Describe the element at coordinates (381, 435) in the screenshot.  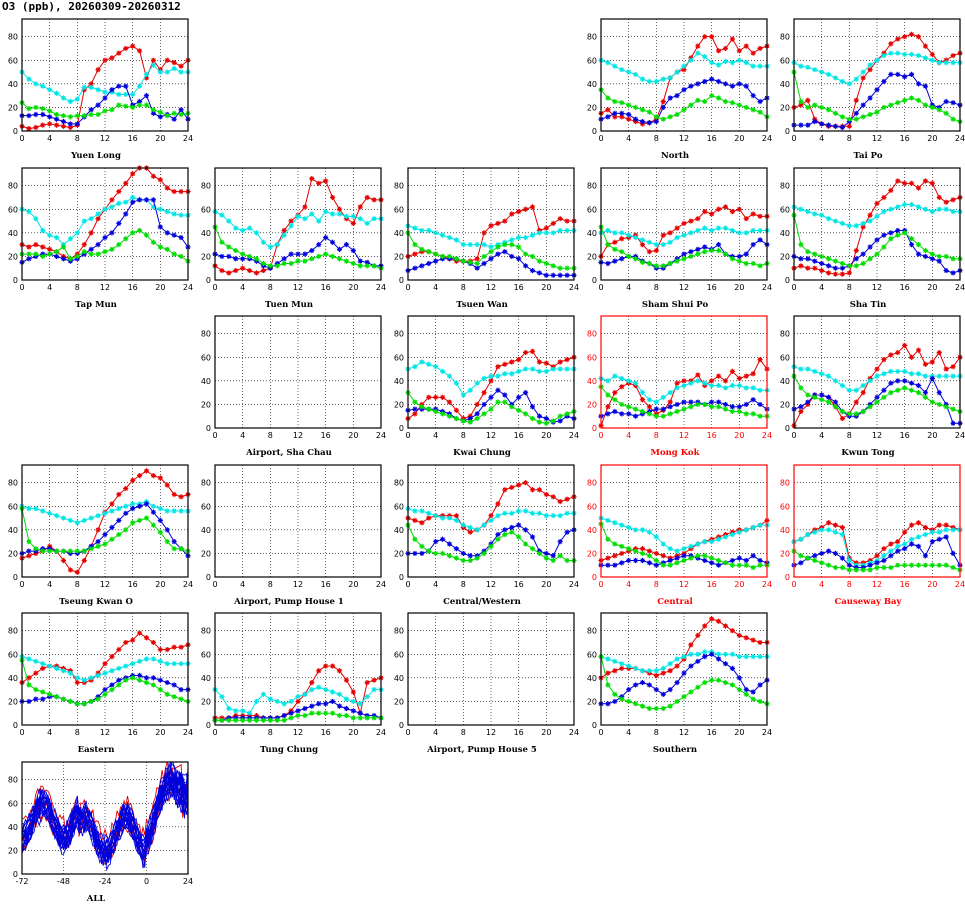
I see `x-tick-label: 24` at that location.